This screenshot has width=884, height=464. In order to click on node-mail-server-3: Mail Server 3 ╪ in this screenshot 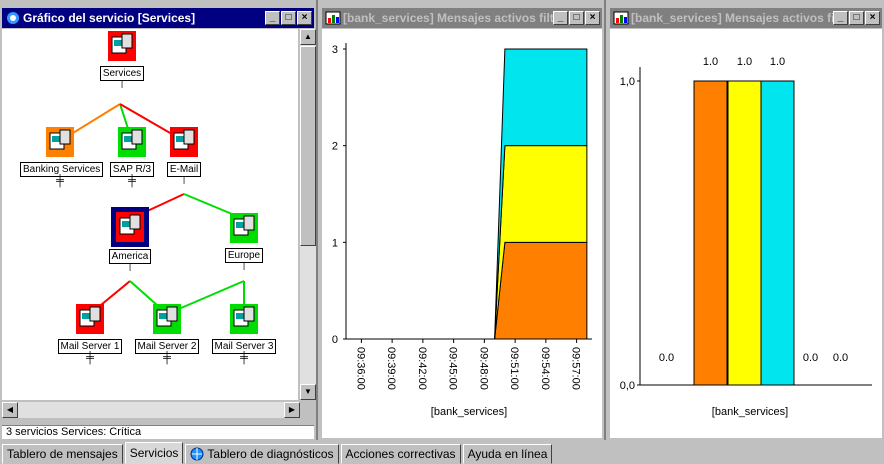, I will do `click(244, 334)`.